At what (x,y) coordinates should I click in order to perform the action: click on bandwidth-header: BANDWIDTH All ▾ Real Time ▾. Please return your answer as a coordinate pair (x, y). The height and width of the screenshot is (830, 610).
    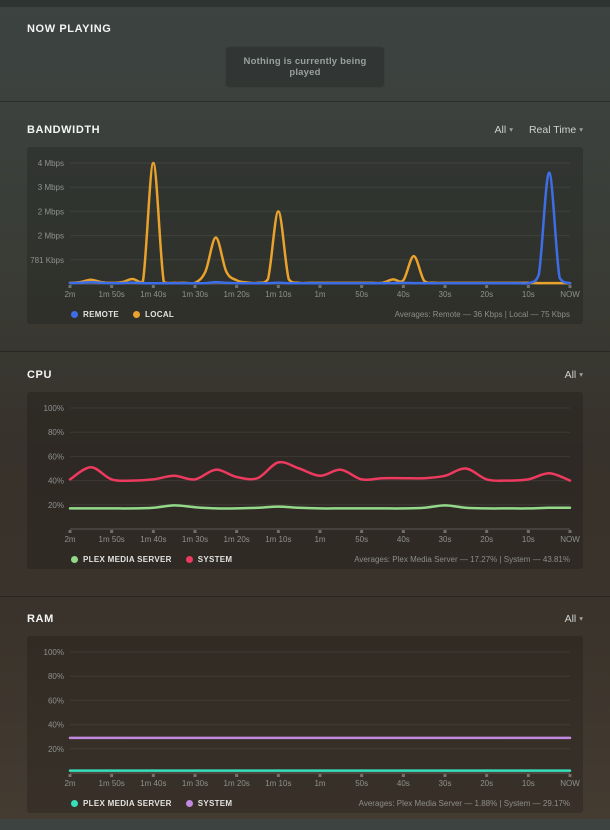
    Looking at the image, I should click on (305, 130).